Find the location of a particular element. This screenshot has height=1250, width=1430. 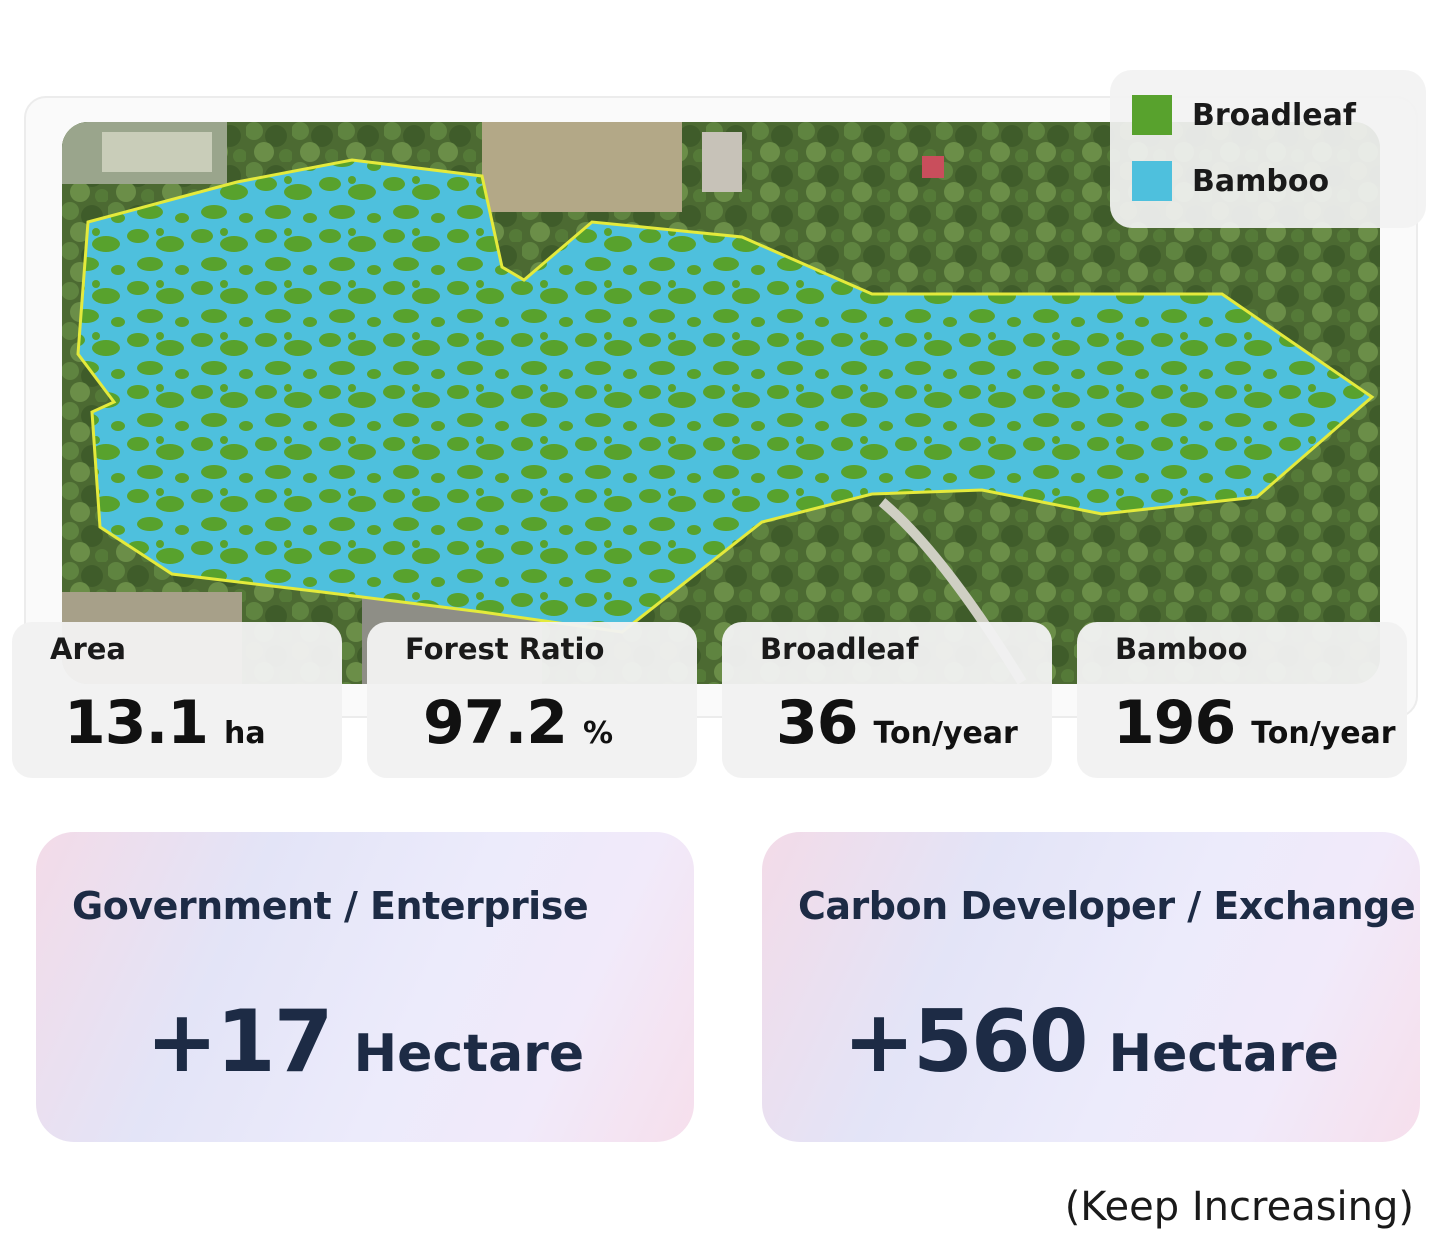

legend-item-broadleaf: Broadleaf is located at coordinates (1244, 115).